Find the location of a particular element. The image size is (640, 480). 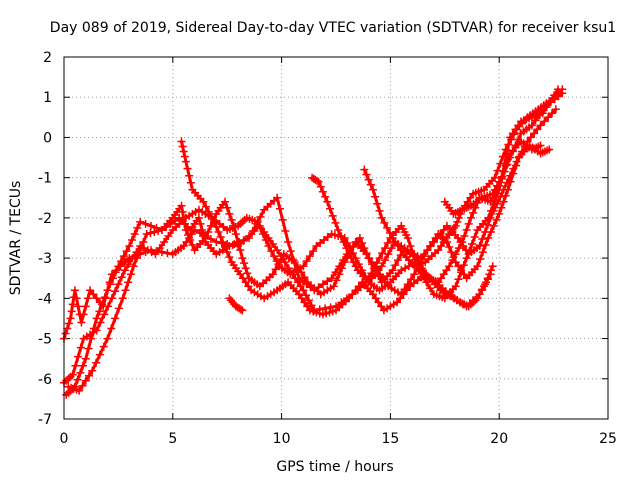

y-tick-label: 0 is located at coordinates (47, 138).